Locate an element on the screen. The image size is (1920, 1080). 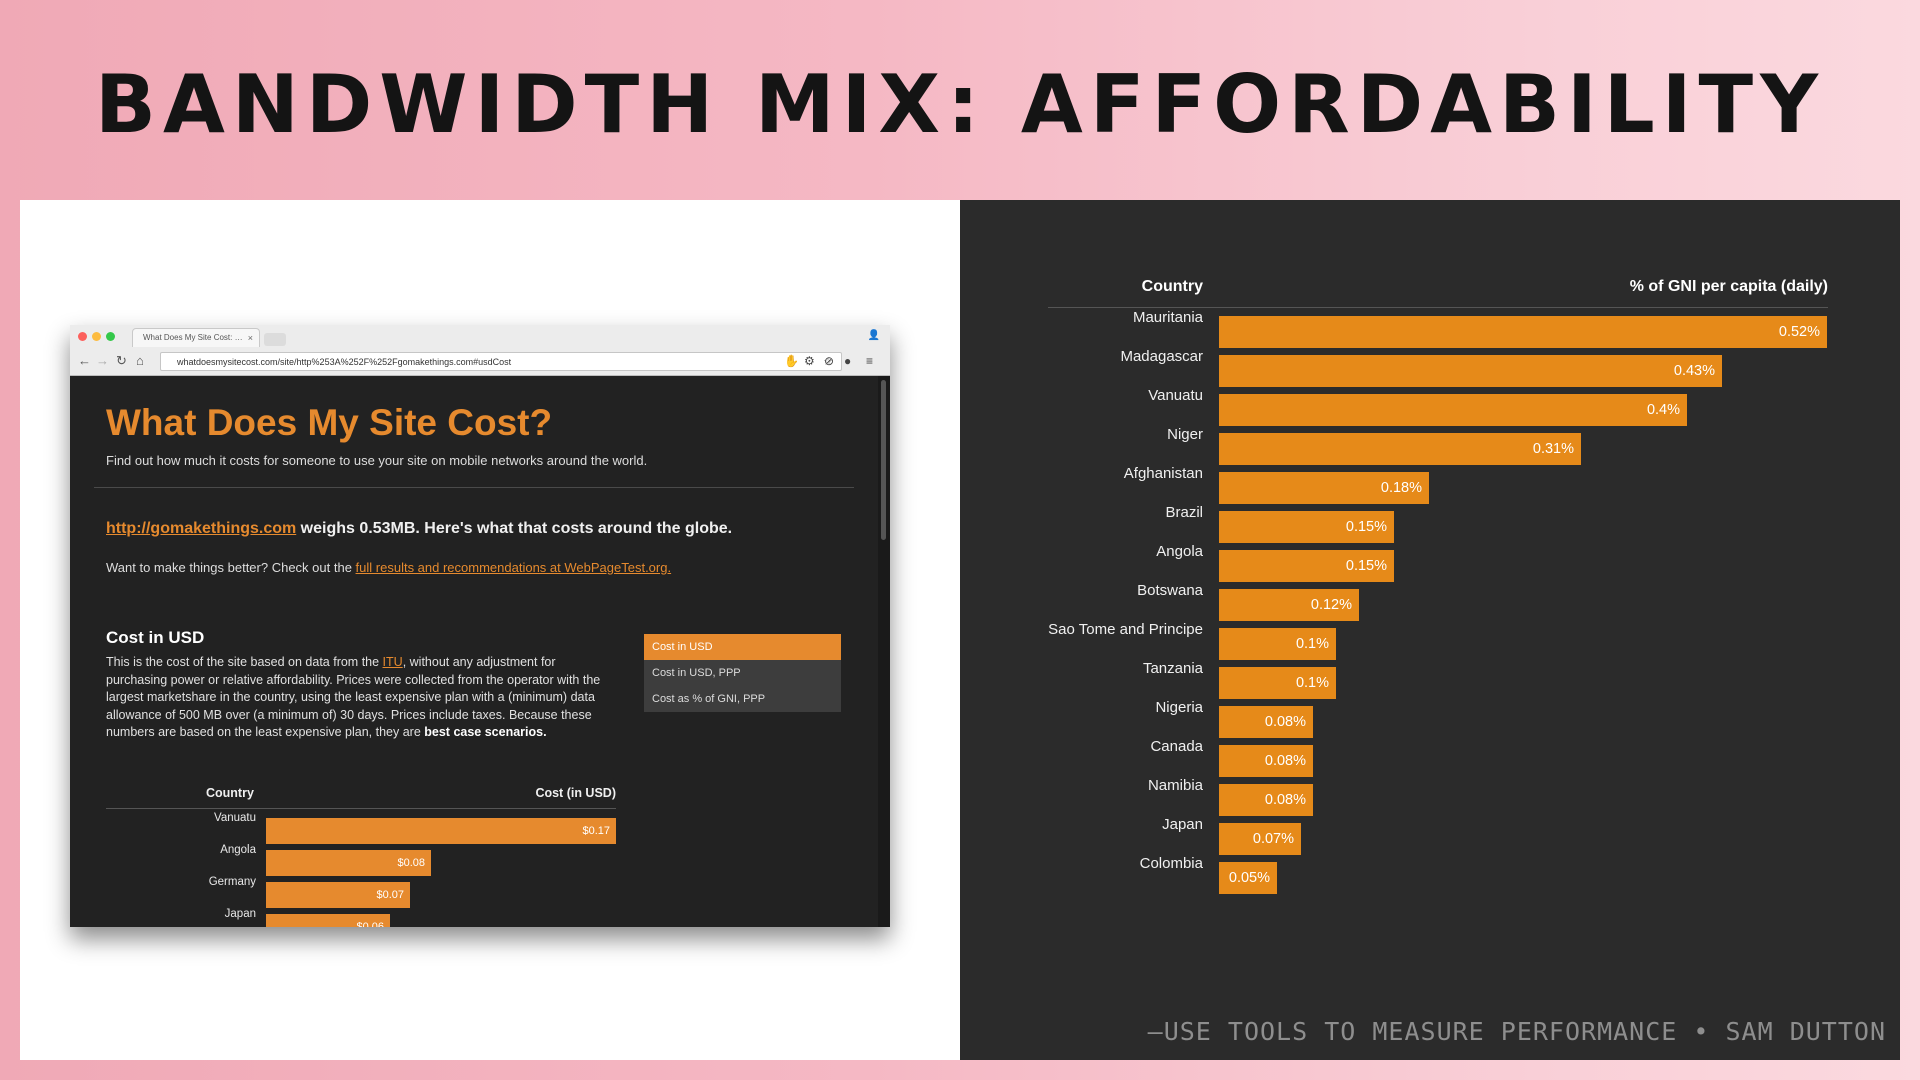
gni-bar-madagascar: 0.43% is located at coordinates (1470, 371).